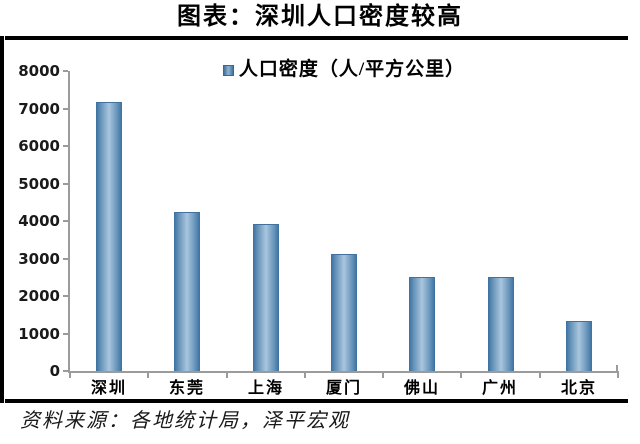 This screenshot has height=444, width=640. What do you see at coordinates (352, 69) in the screenshot?
I see `legend-label: 人口密度（人/平方公里）` at bounding box center [352, 69].